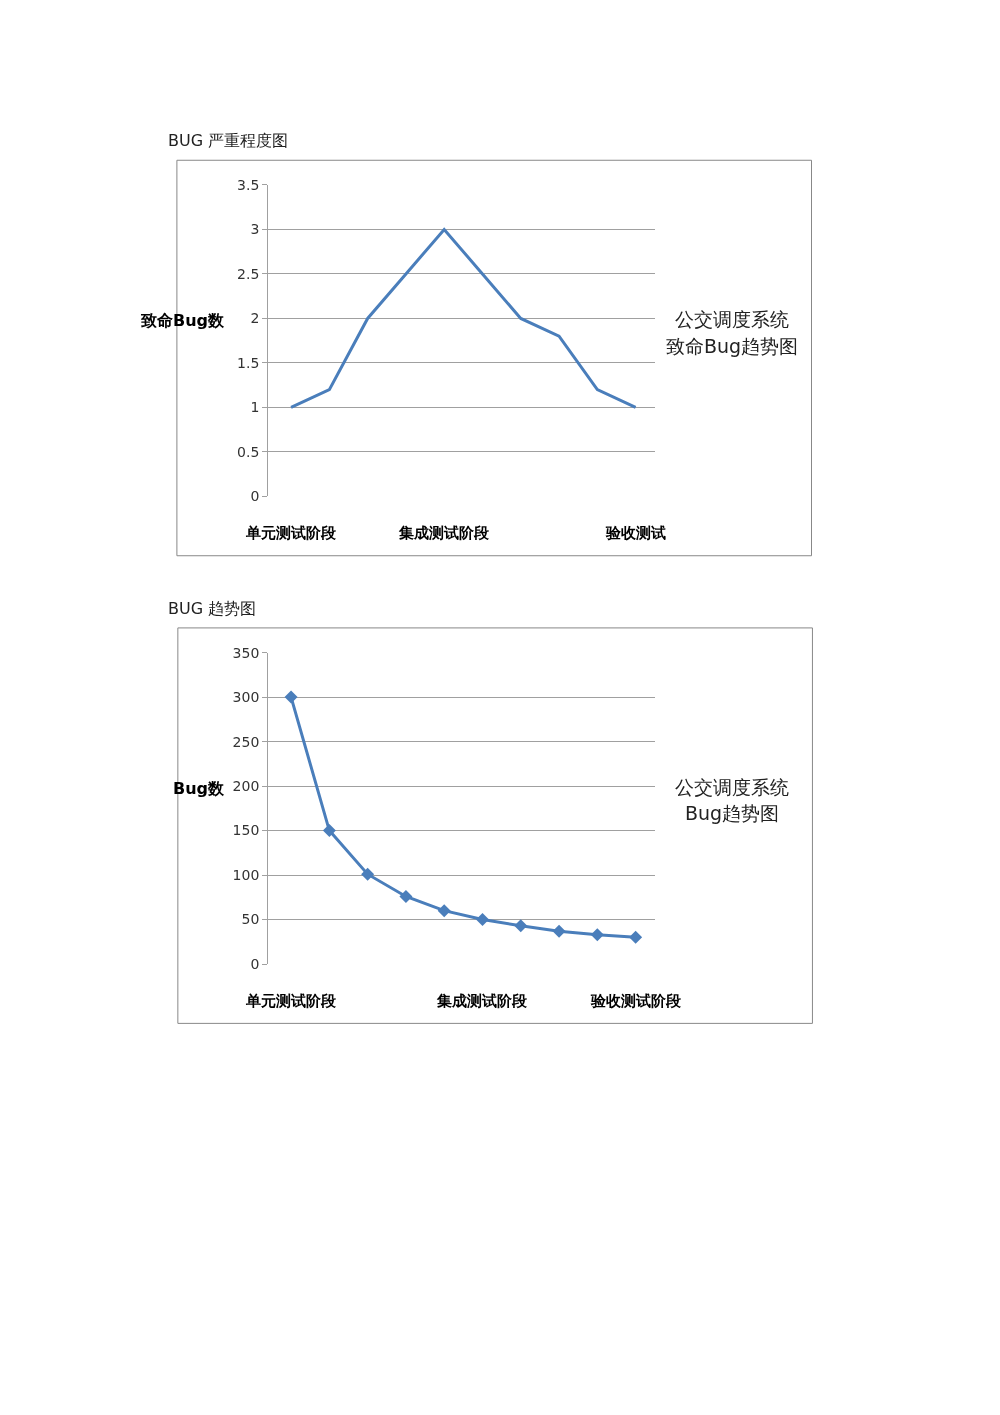 This screenshot has height=1415, width=1000. What do you see at coordinates (255, 229) in the screenshot?
I see `y-tick-label: 3` at bounding box center [255, 229].